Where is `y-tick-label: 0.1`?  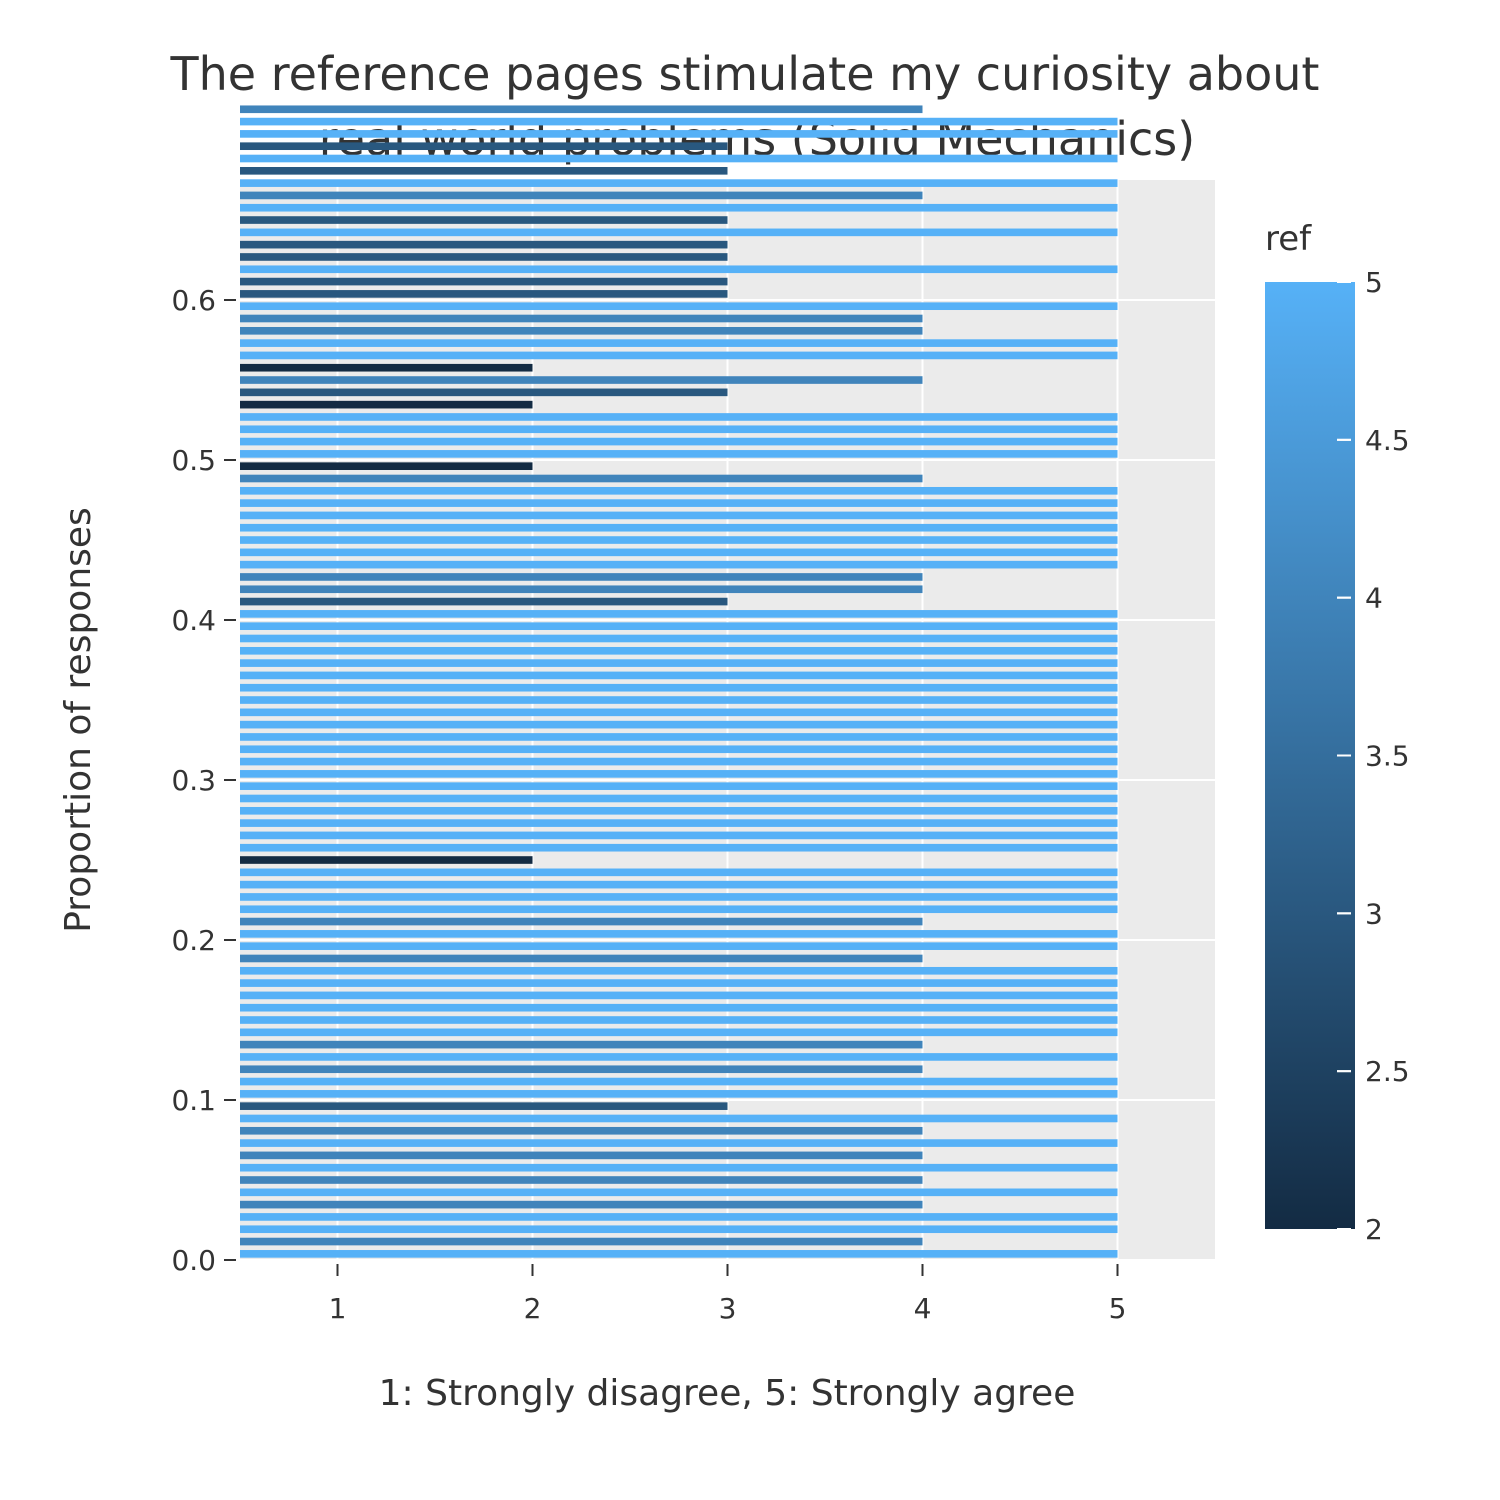
y-tick-label: 0.1 is located at coordinates (193, 1100).